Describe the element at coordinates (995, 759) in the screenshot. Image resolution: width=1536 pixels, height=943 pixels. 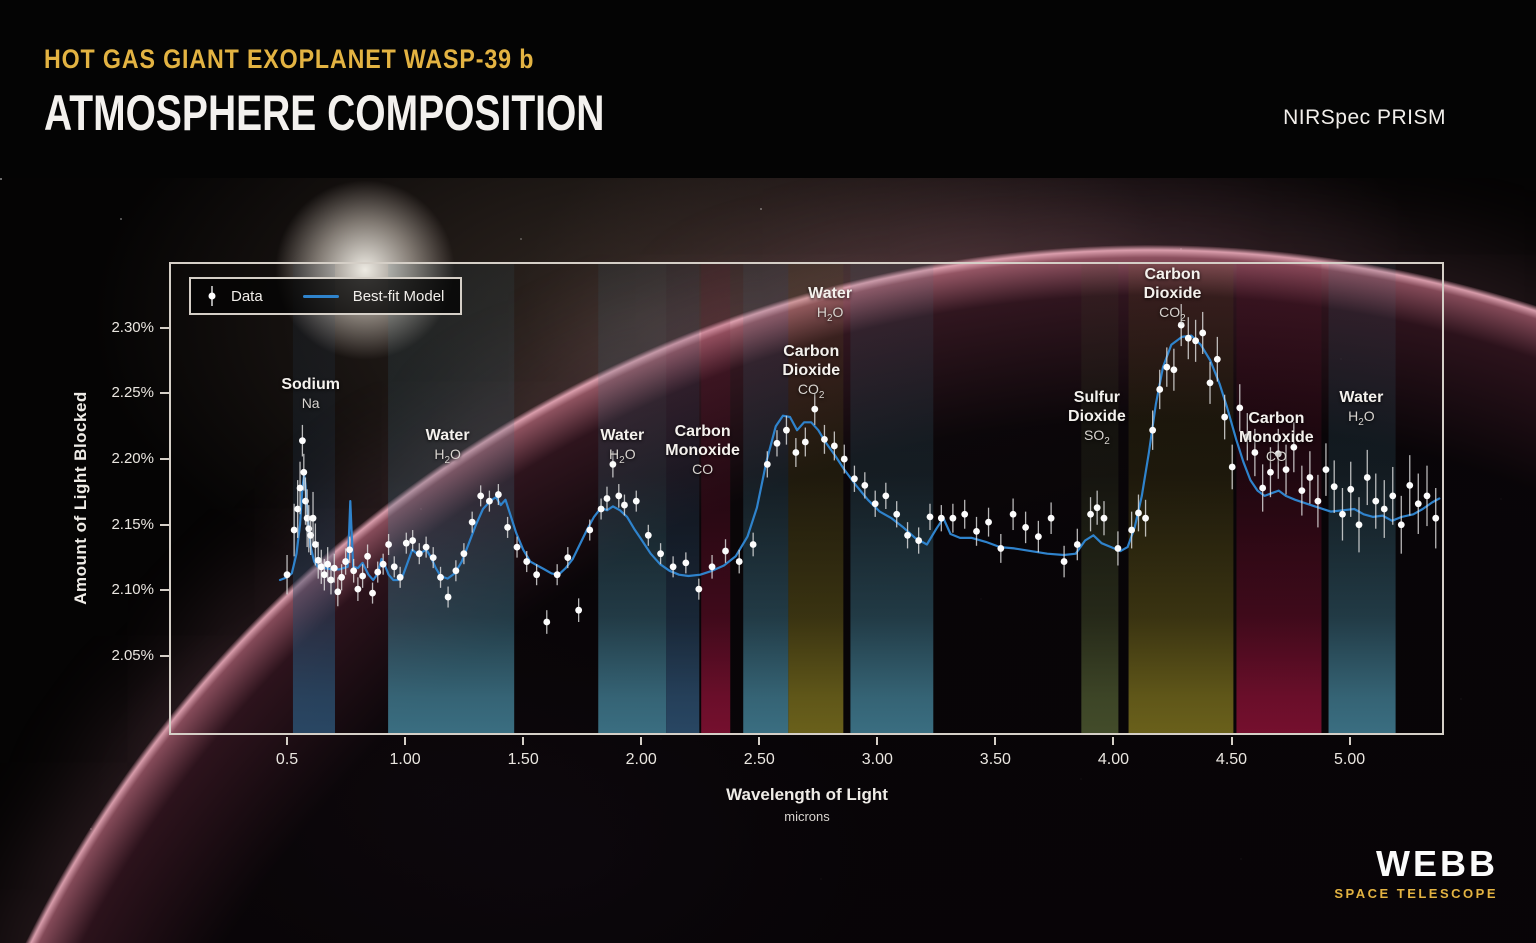
I see `x-tick-label: 3.50` at that location.